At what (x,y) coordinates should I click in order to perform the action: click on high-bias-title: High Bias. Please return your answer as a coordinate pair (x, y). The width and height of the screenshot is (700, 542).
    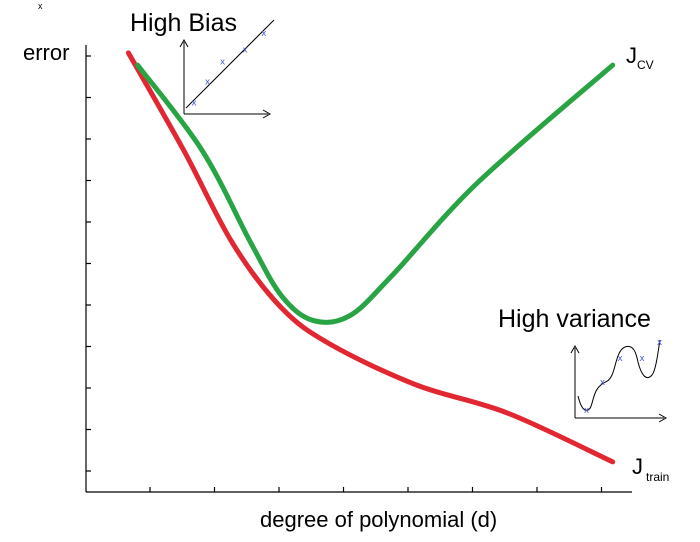
    Looking at the image, I should click on (183, 23).